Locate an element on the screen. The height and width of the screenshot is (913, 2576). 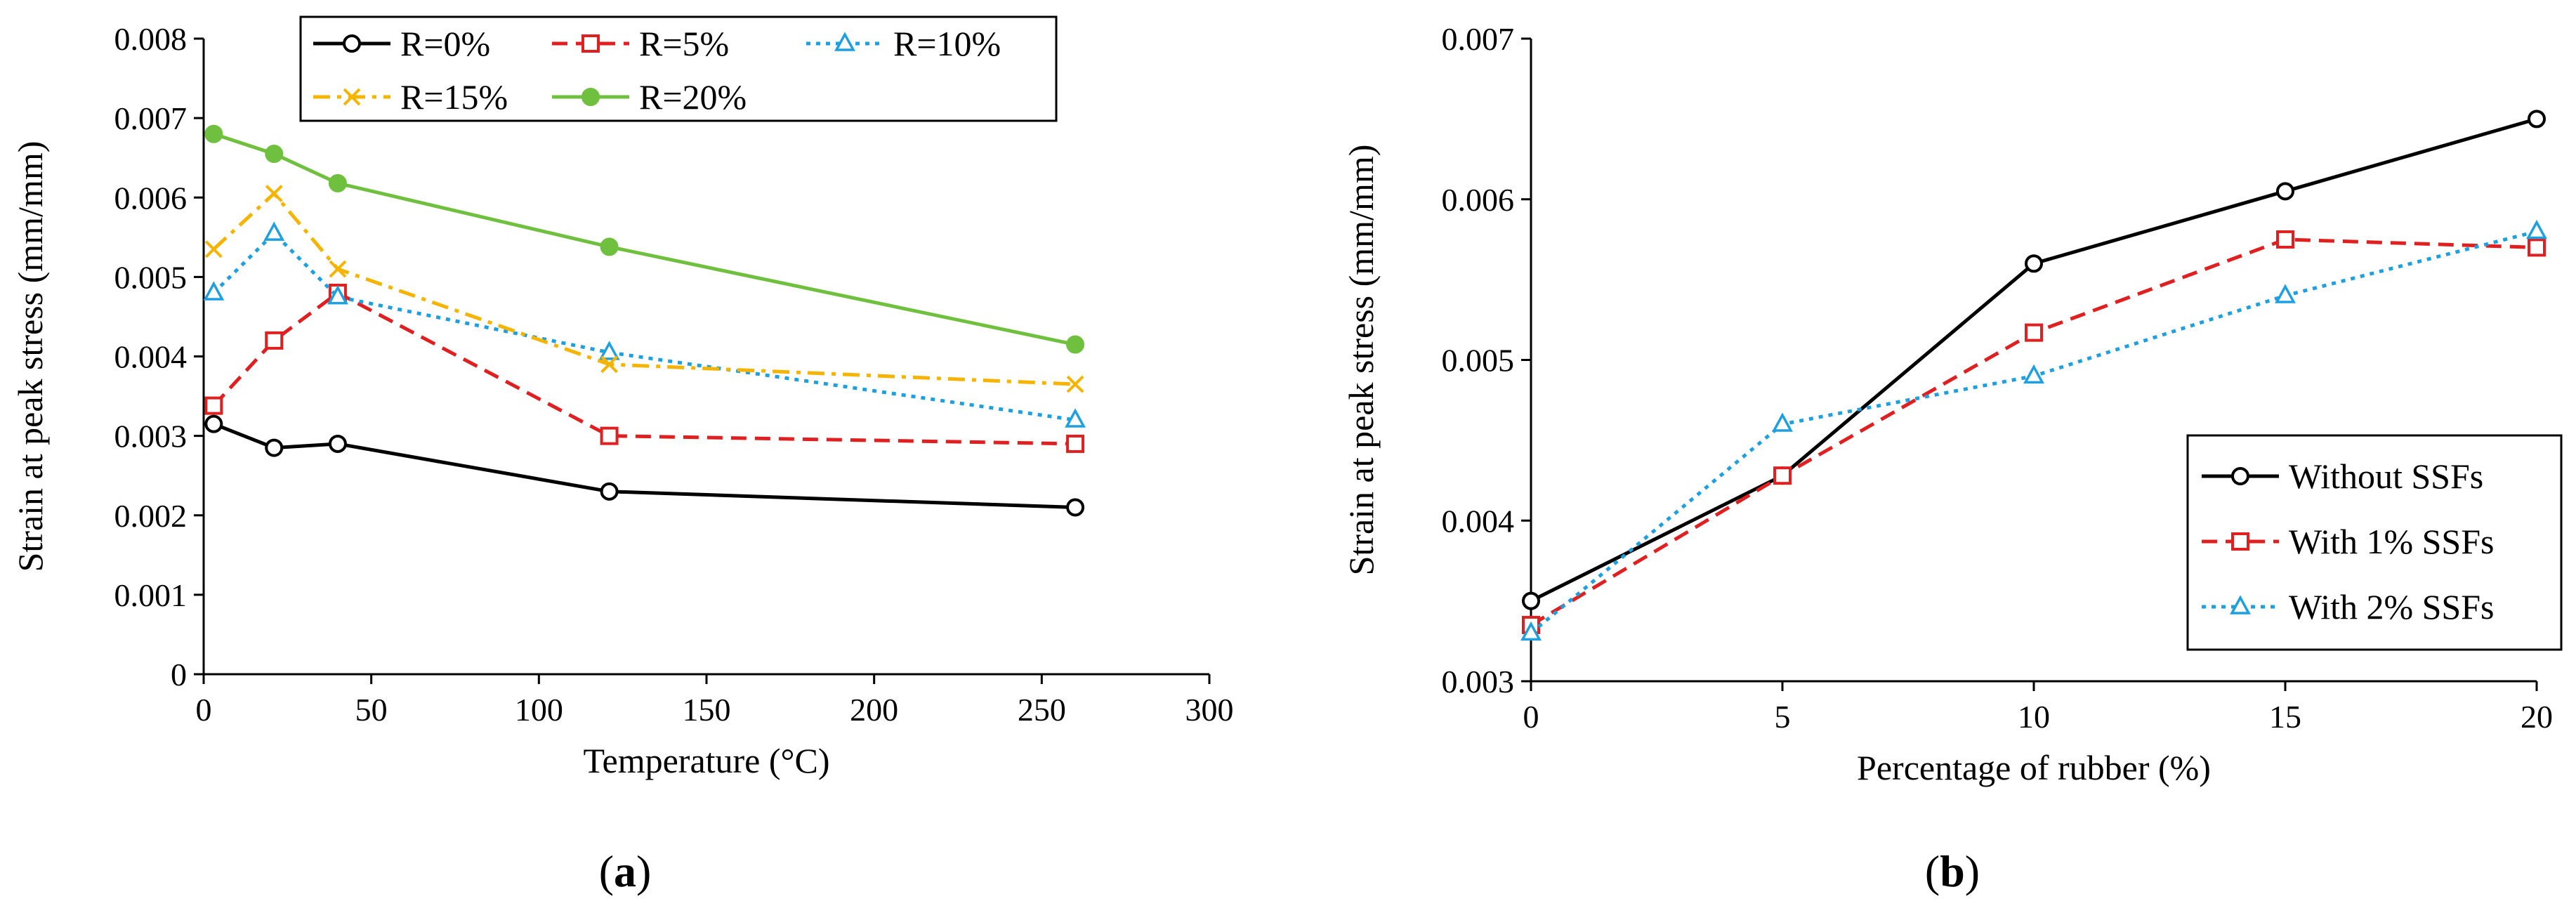
x-tick-label: 200 is located at coordinates (874, 710).